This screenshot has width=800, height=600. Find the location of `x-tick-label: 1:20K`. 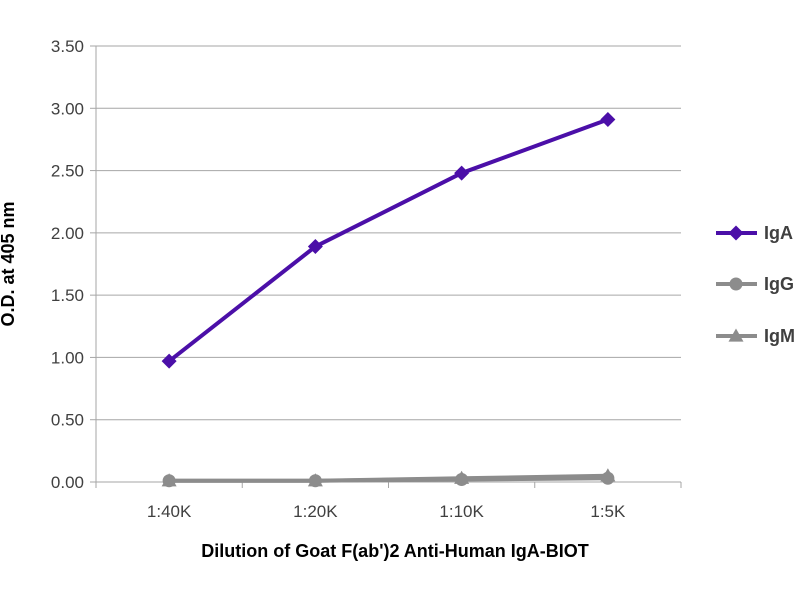

x-tick-label: 1:20K is located at coordinates (315, 511).